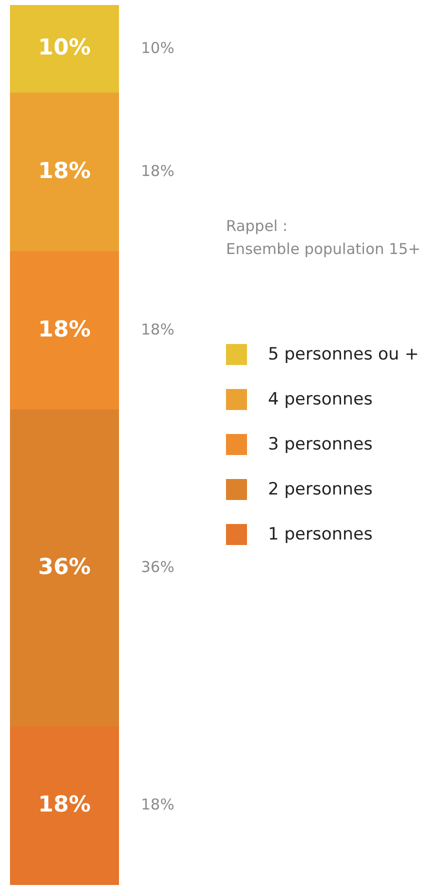 The width and height of the screenshot is (437, 886). I want to click on legend-label: 1 personnes, so click(320, 534).